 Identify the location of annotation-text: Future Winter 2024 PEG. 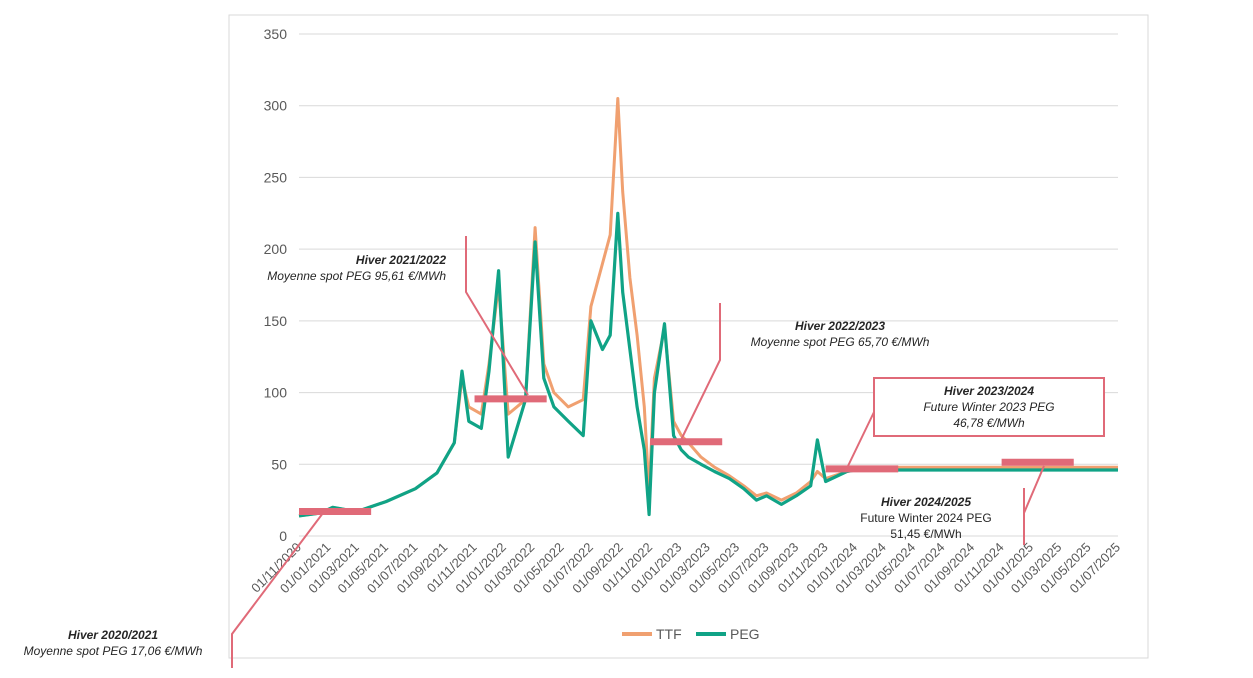
(926, 518).